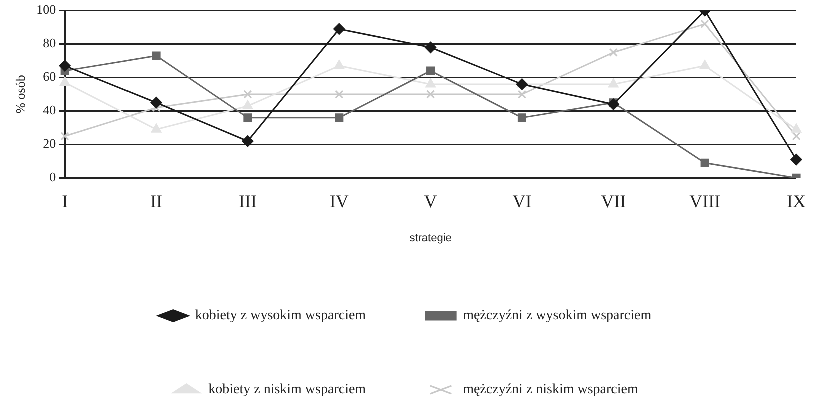  Describe the element at coordinates (49, 43) in the screenshot. I see `y-tick-label: 80` at that location.